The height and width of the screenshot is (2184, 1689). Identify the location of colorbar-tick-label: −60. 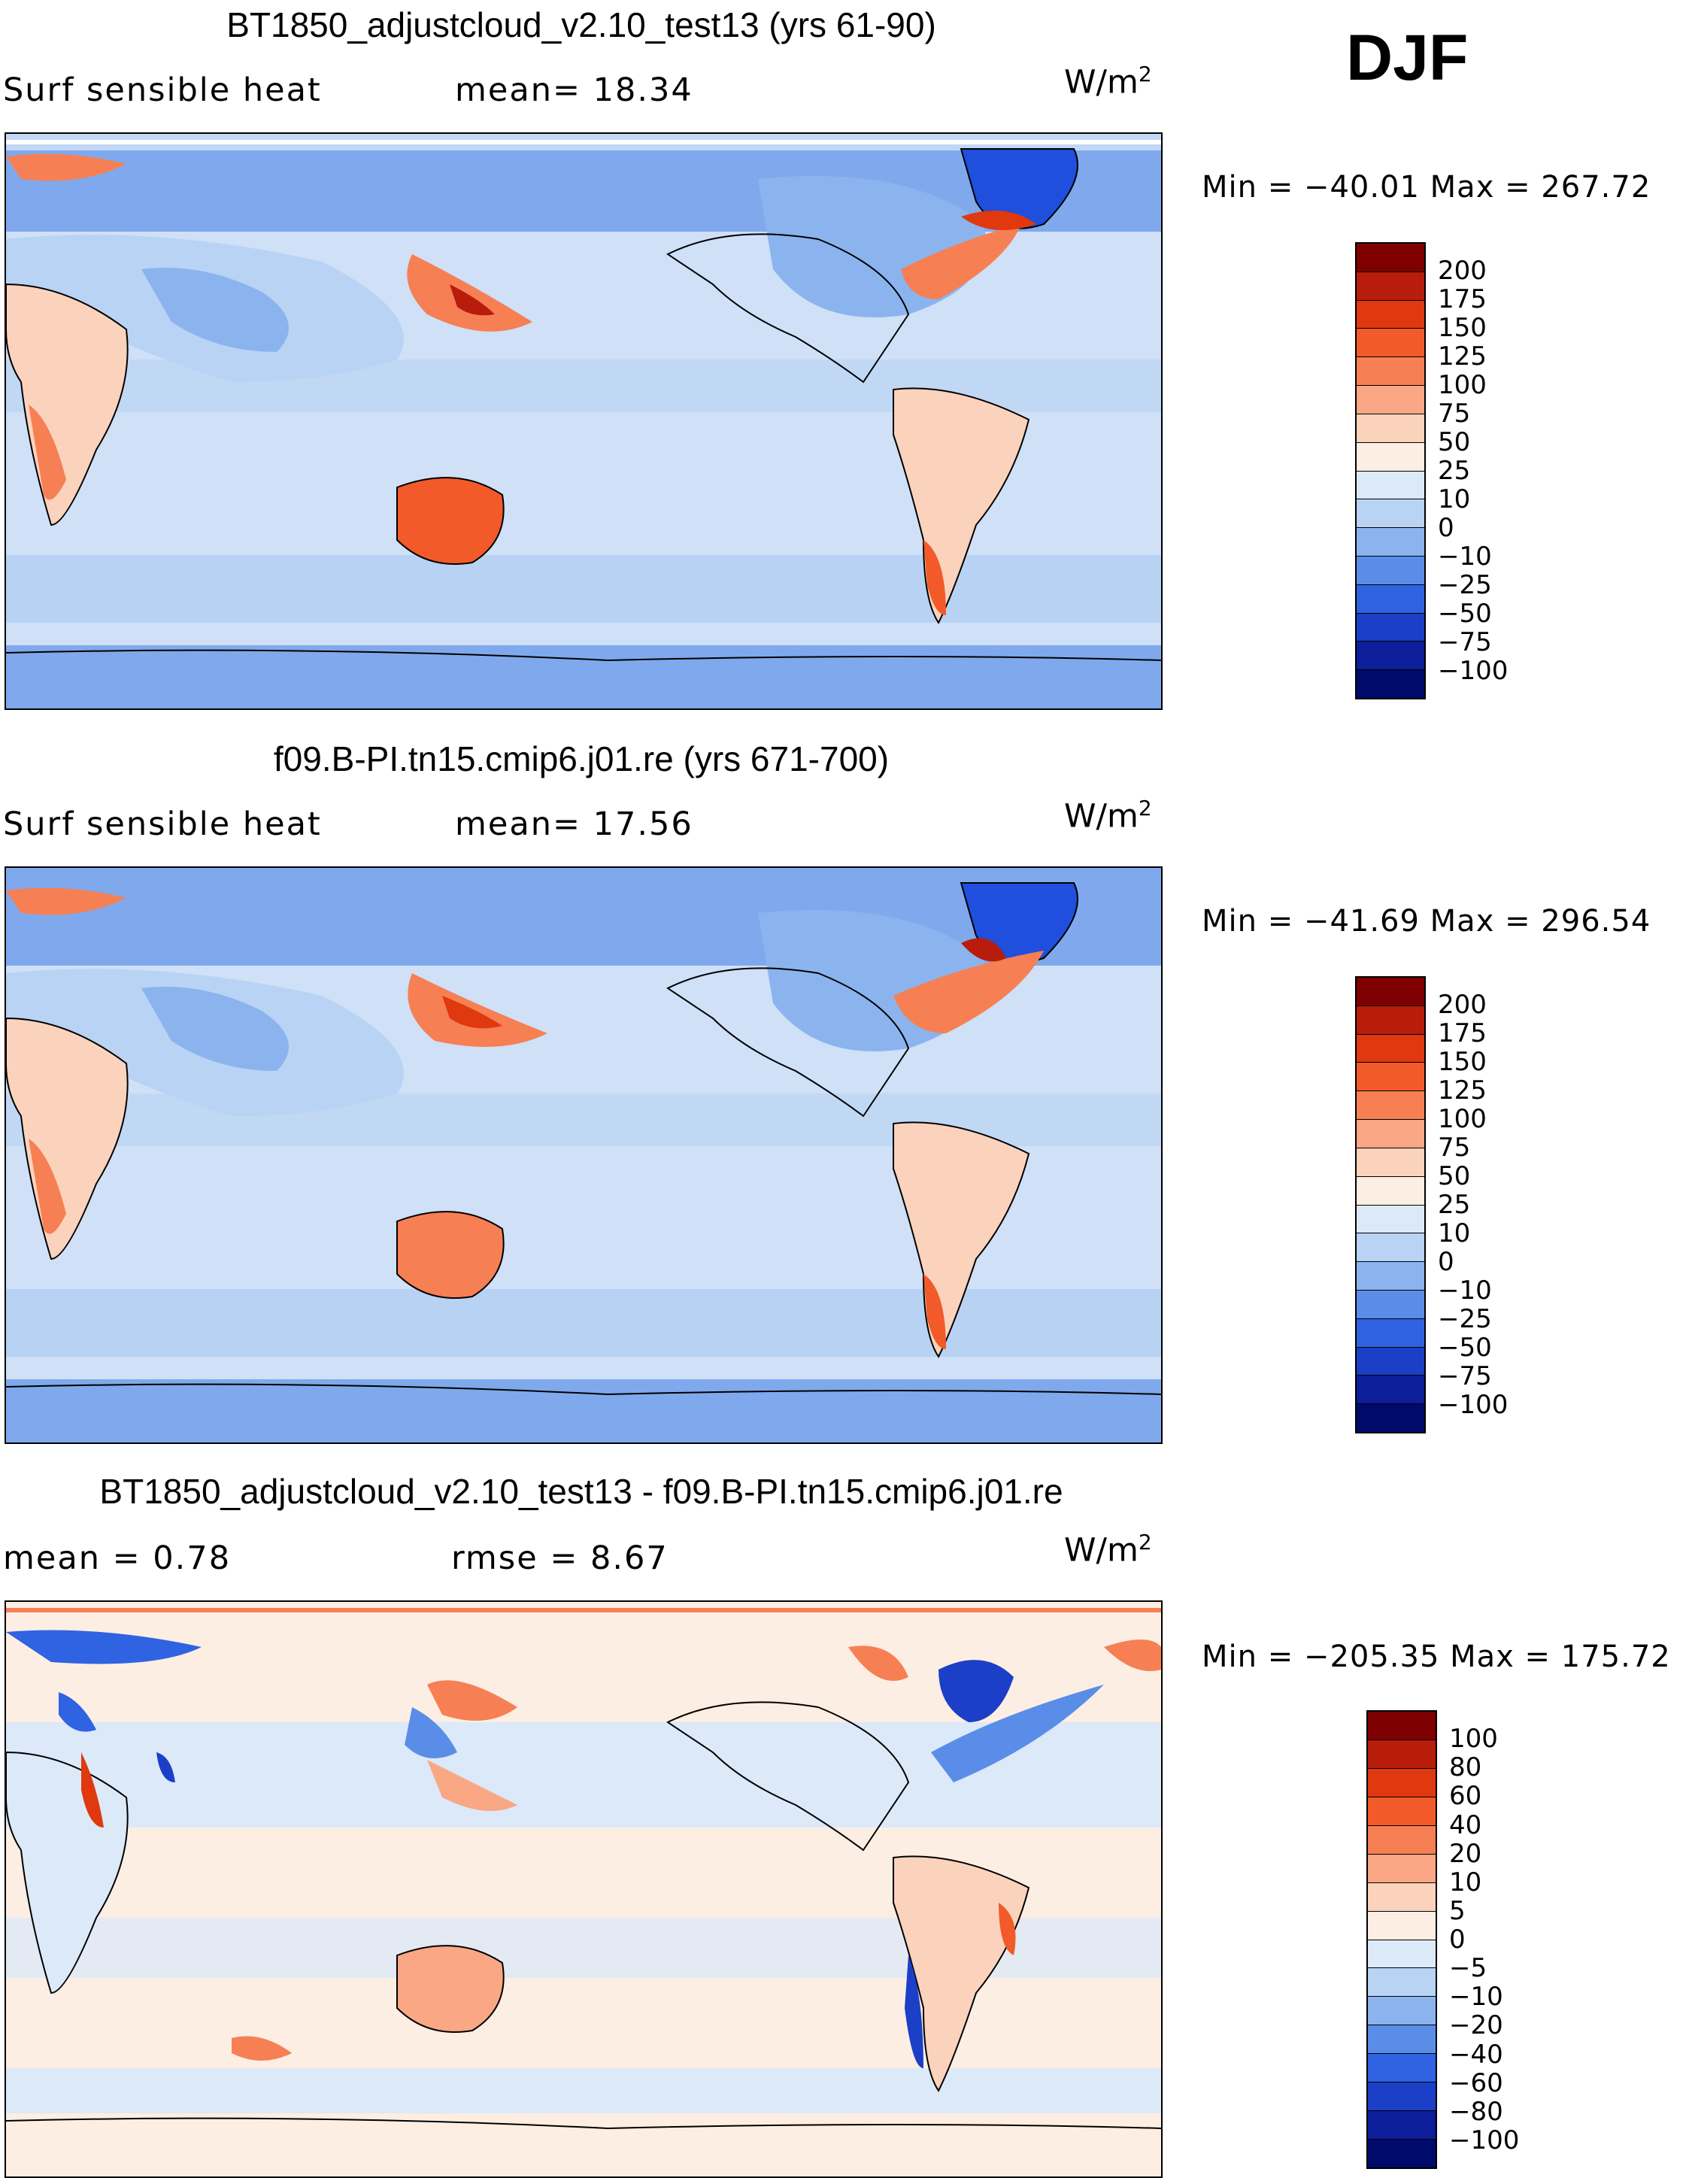
(1476, 2082).